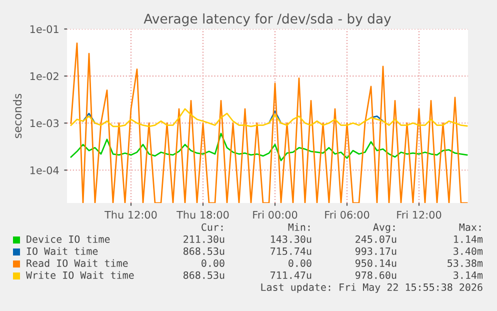 The height and width of the screenshot is (311, 497). What do you see at coordinates (419, 214) in the screenshot?
I see `x-tick-label: Fri 12:00` at bounding box center [419, 214].